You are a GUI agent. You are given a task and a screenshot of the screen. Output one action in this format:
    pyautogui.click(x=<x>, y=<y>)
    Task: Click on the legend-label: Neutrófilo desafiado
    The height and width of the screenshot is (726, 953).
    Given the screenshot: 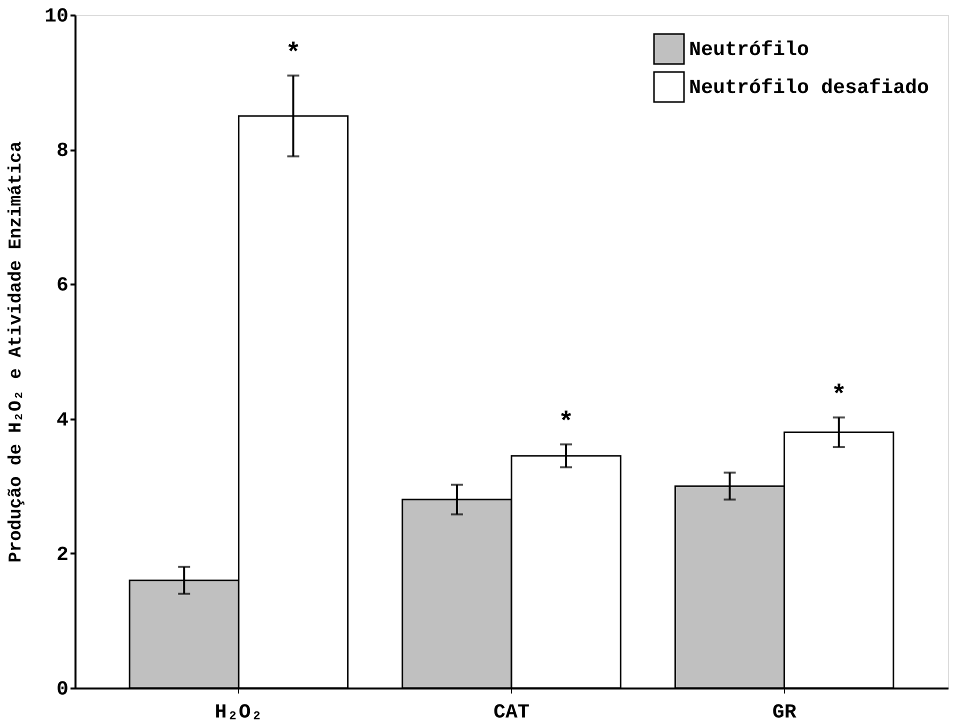 What is the action you would take?
    pyautogui.click(x=809, y=88)
    